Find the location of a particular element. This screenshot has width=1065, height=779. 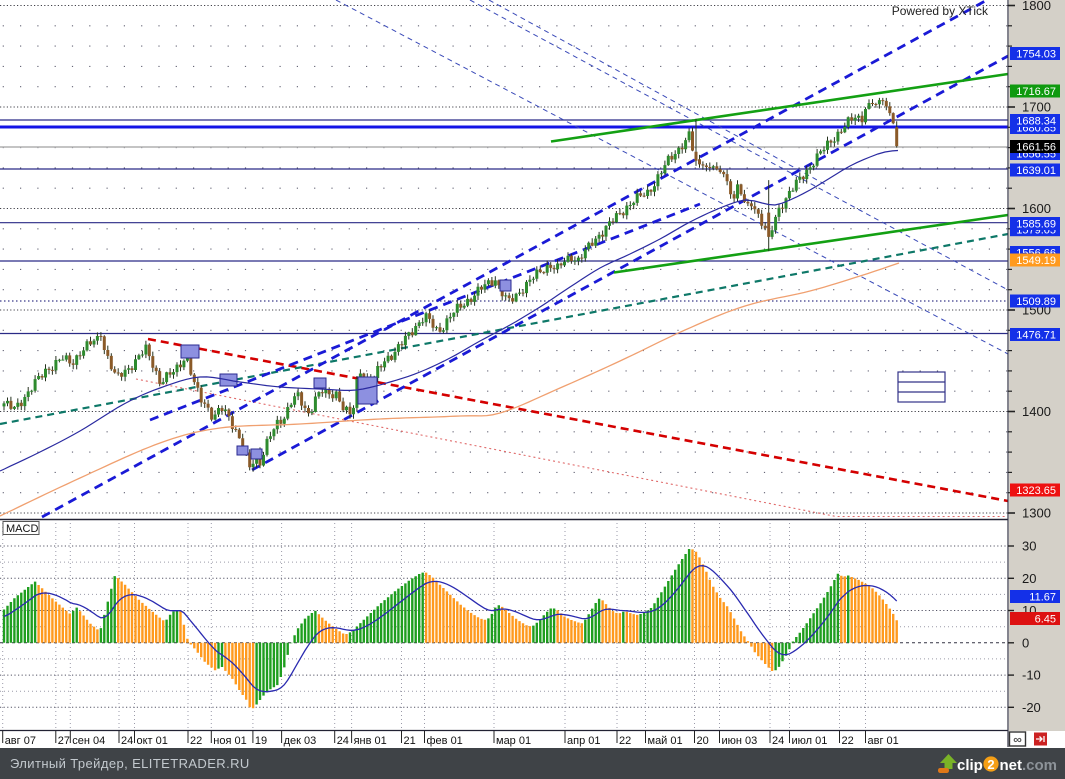

svg-text: сен 04 is located at coordinates (88, 741).